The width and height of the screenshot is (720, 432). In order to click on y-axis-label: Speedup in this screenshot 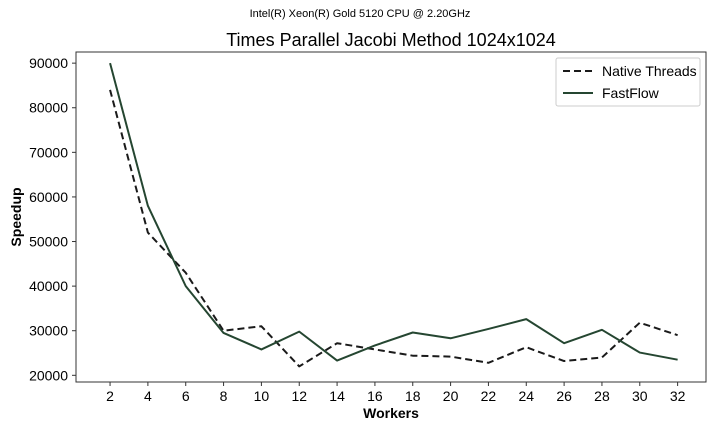, I will do `click(16, 216)`.